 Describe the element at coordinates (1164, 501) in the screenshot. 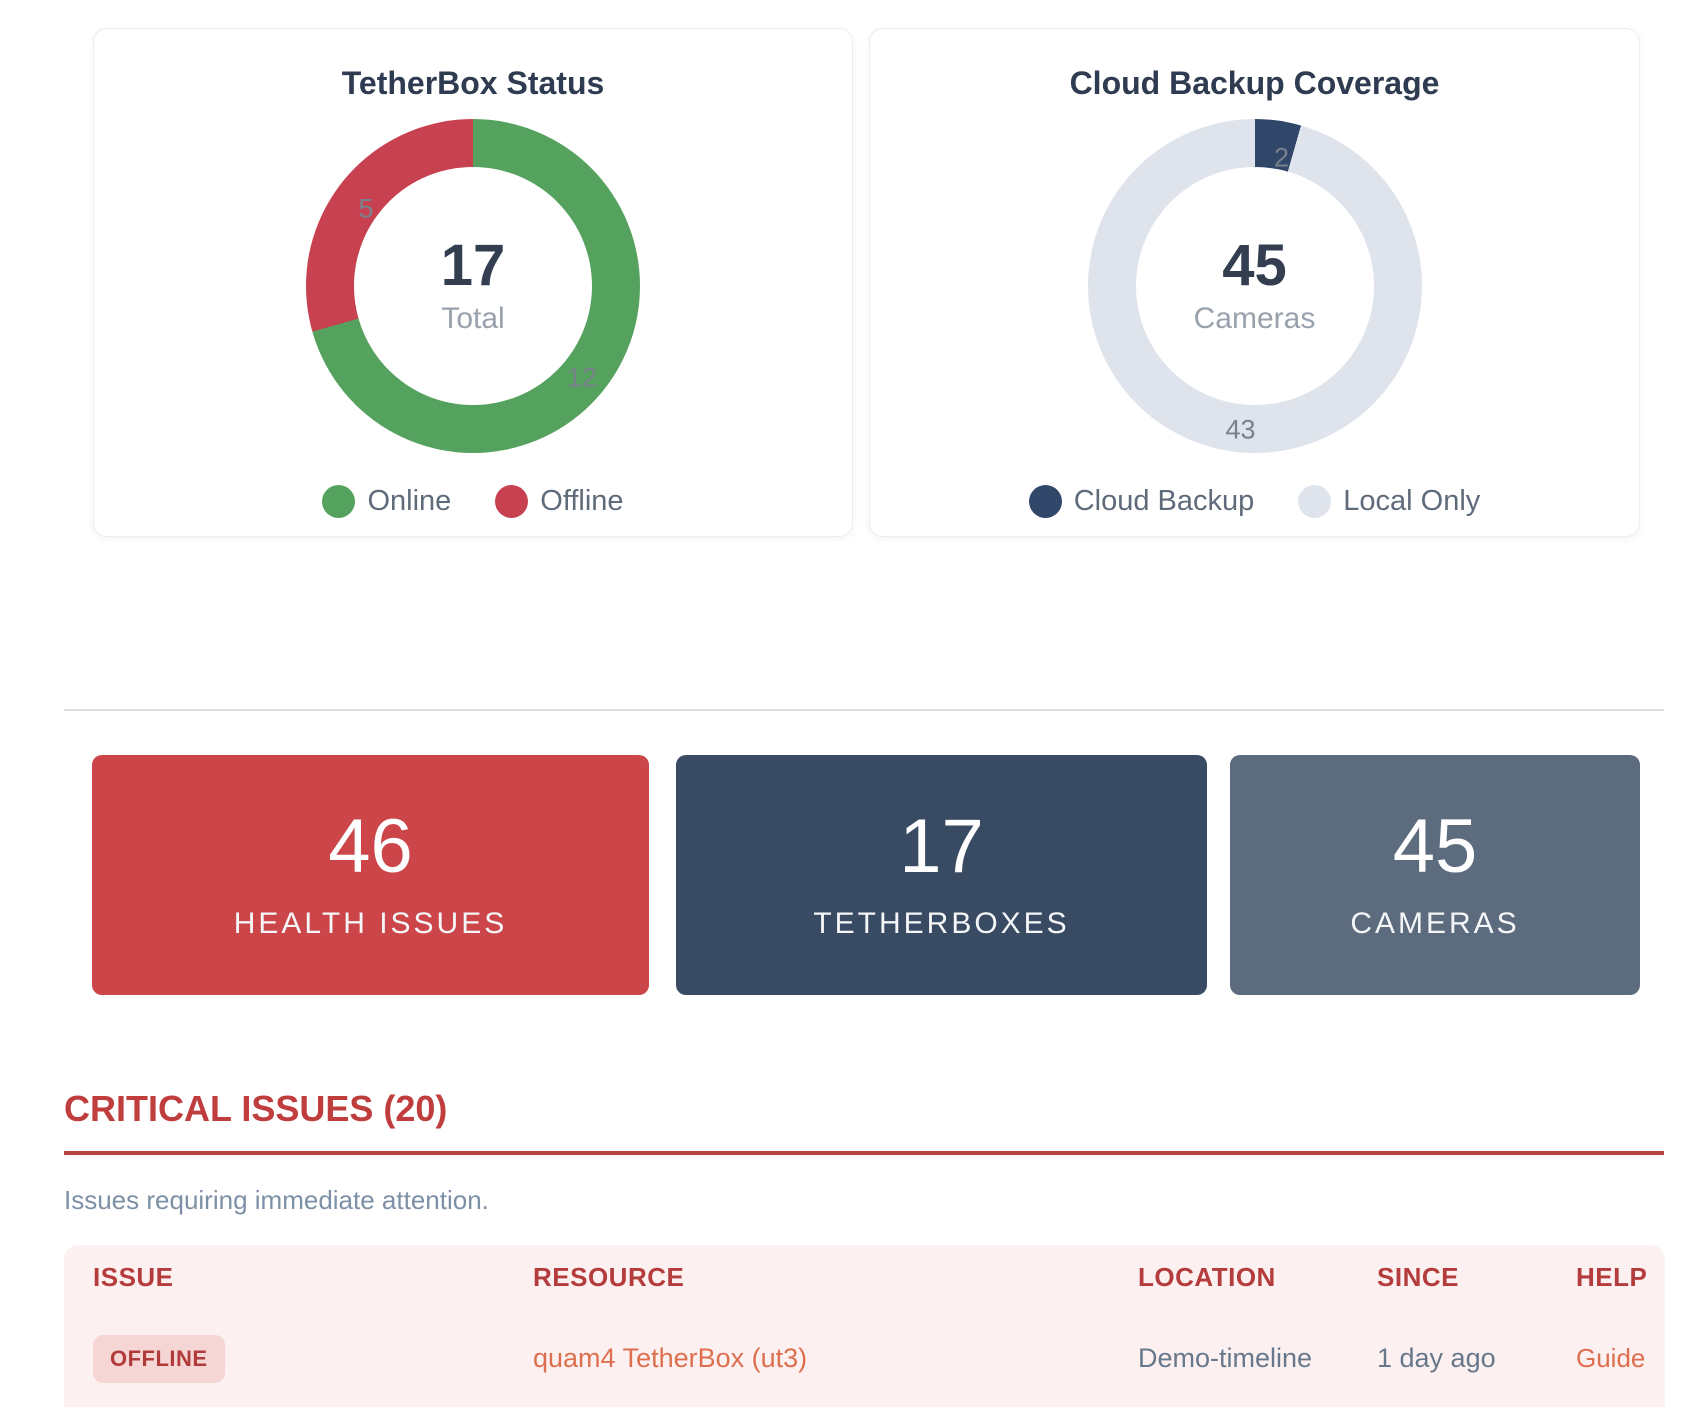

I see `legend-label: Cloud Backup` at that location.